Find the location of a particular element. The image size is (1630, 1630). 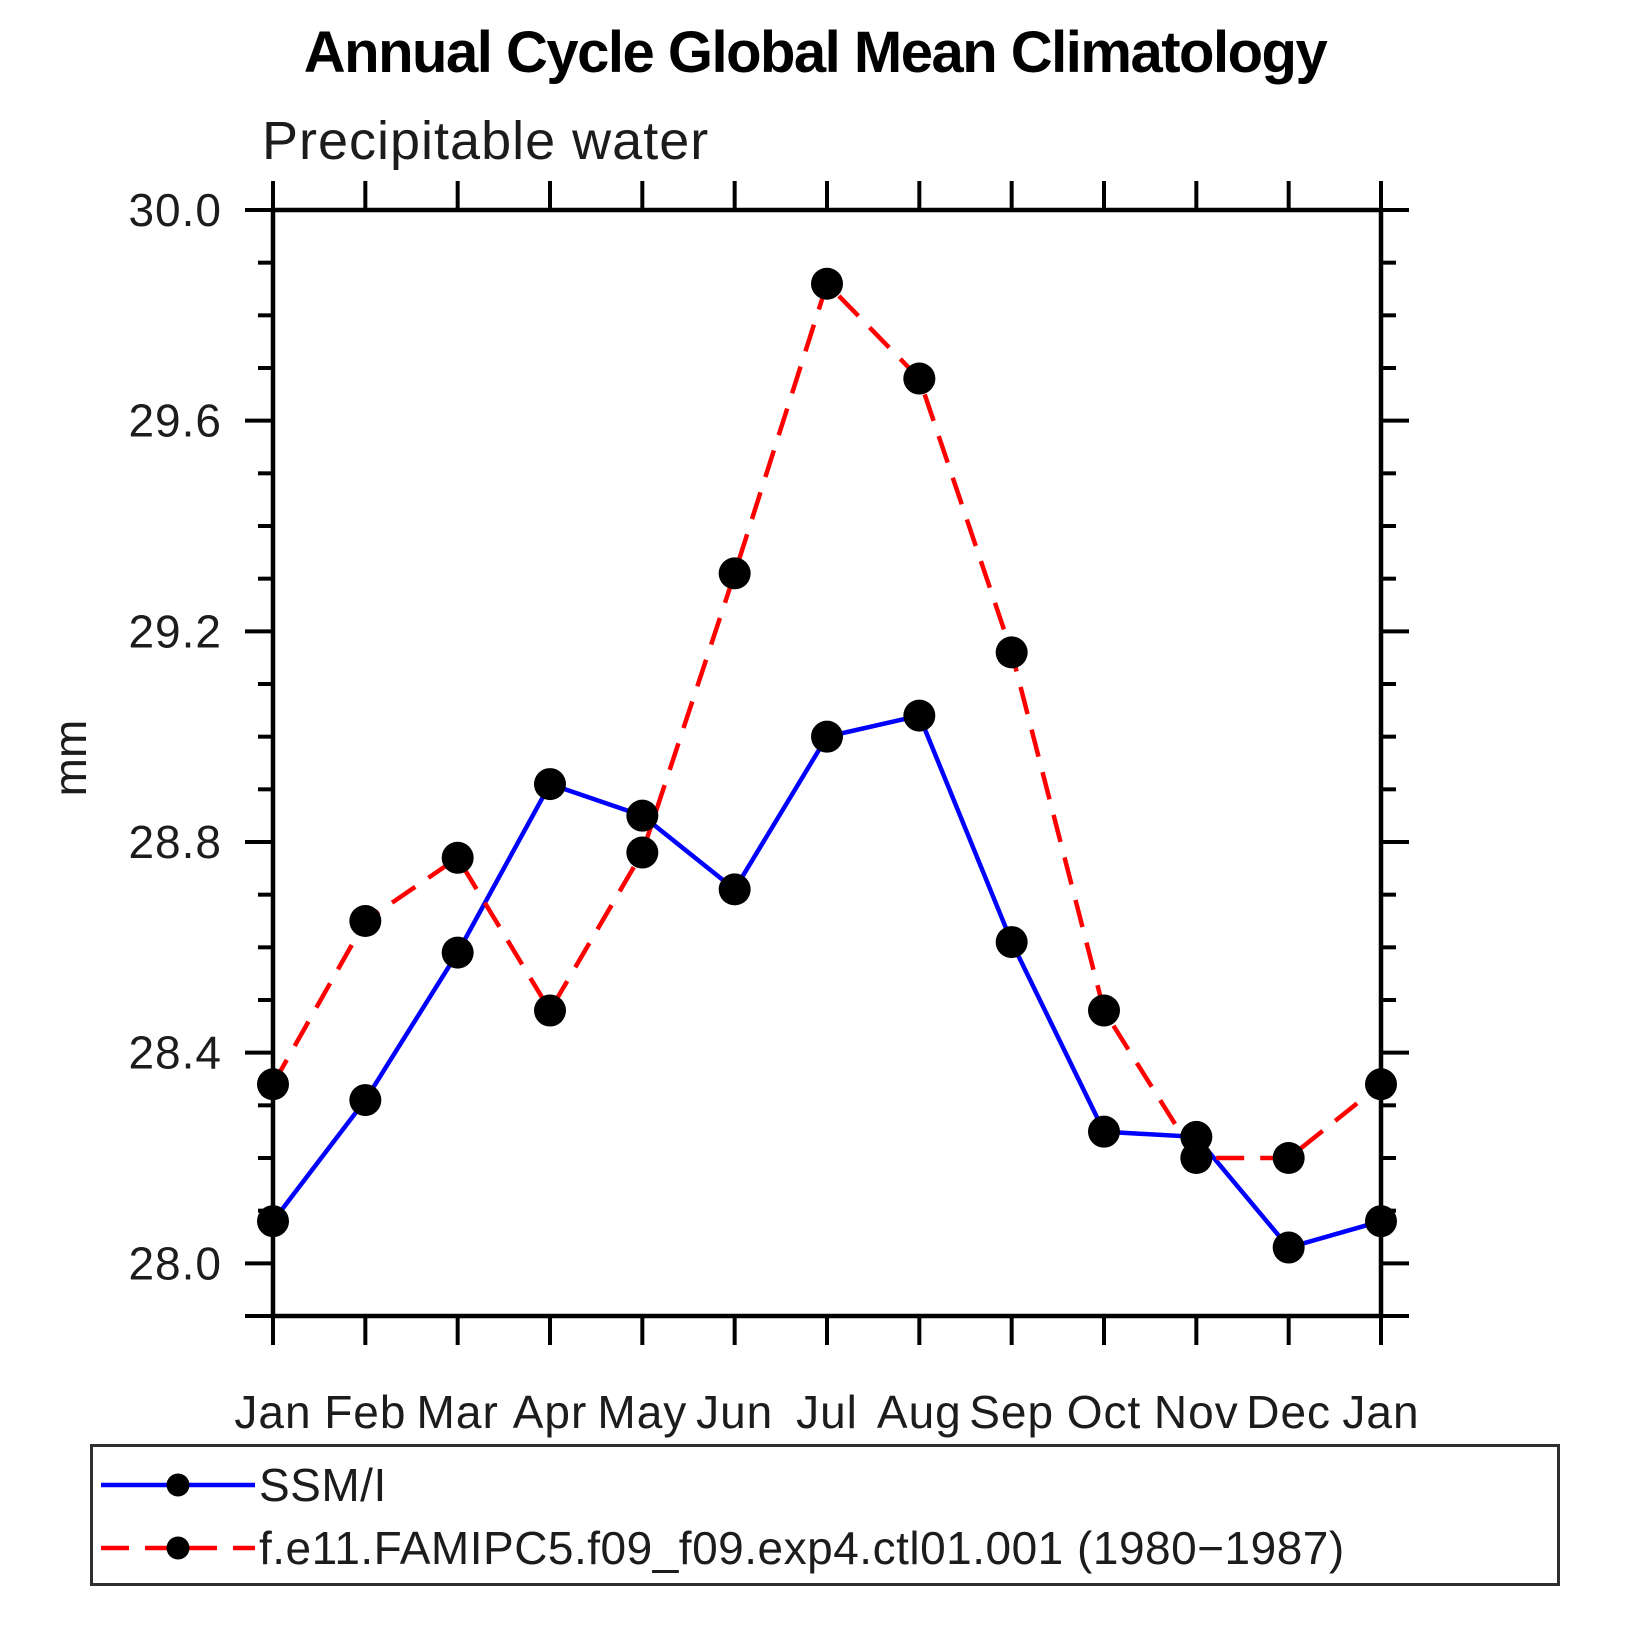

y-tick-label: 29.2 is located at coordinates (175, 631).